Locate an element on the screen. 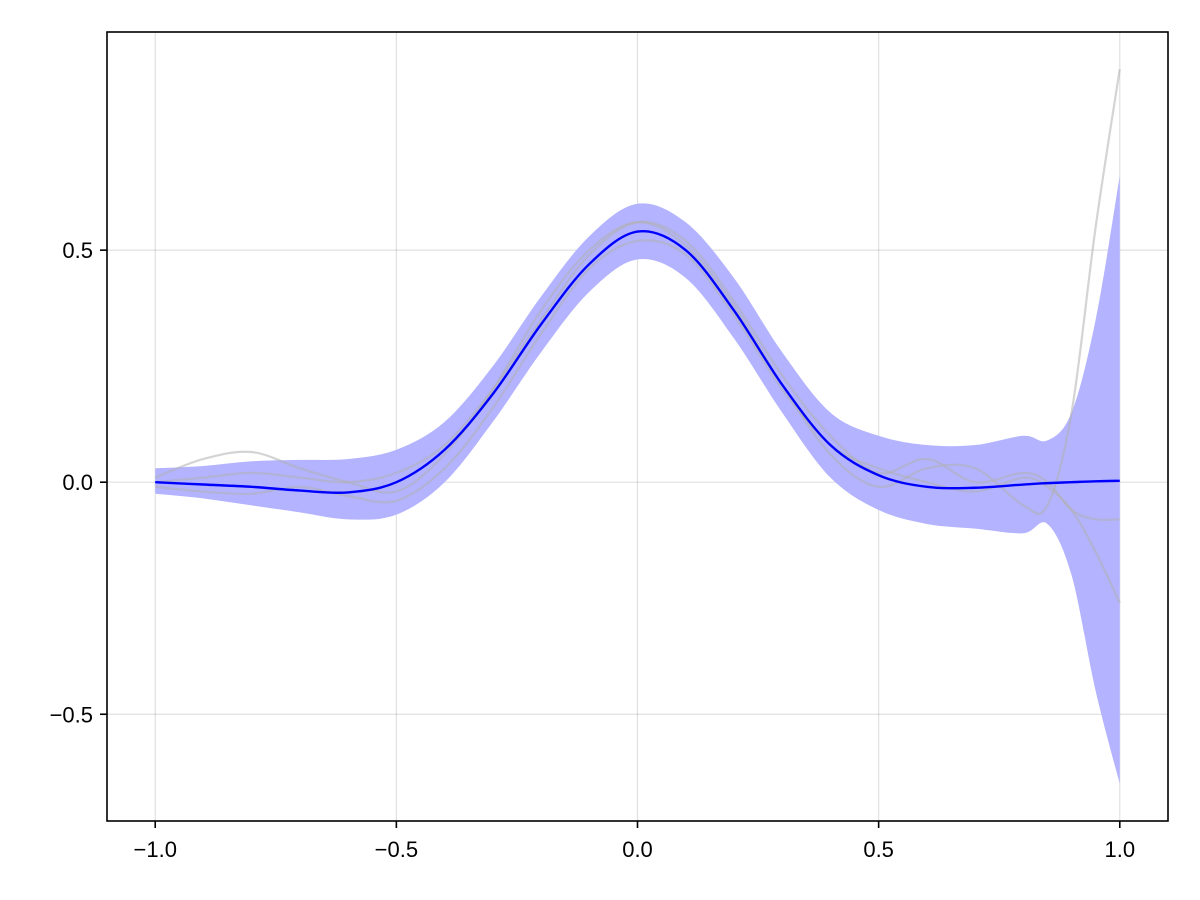  y-tick-label: 0.0 is located at coordinates (77, 482).